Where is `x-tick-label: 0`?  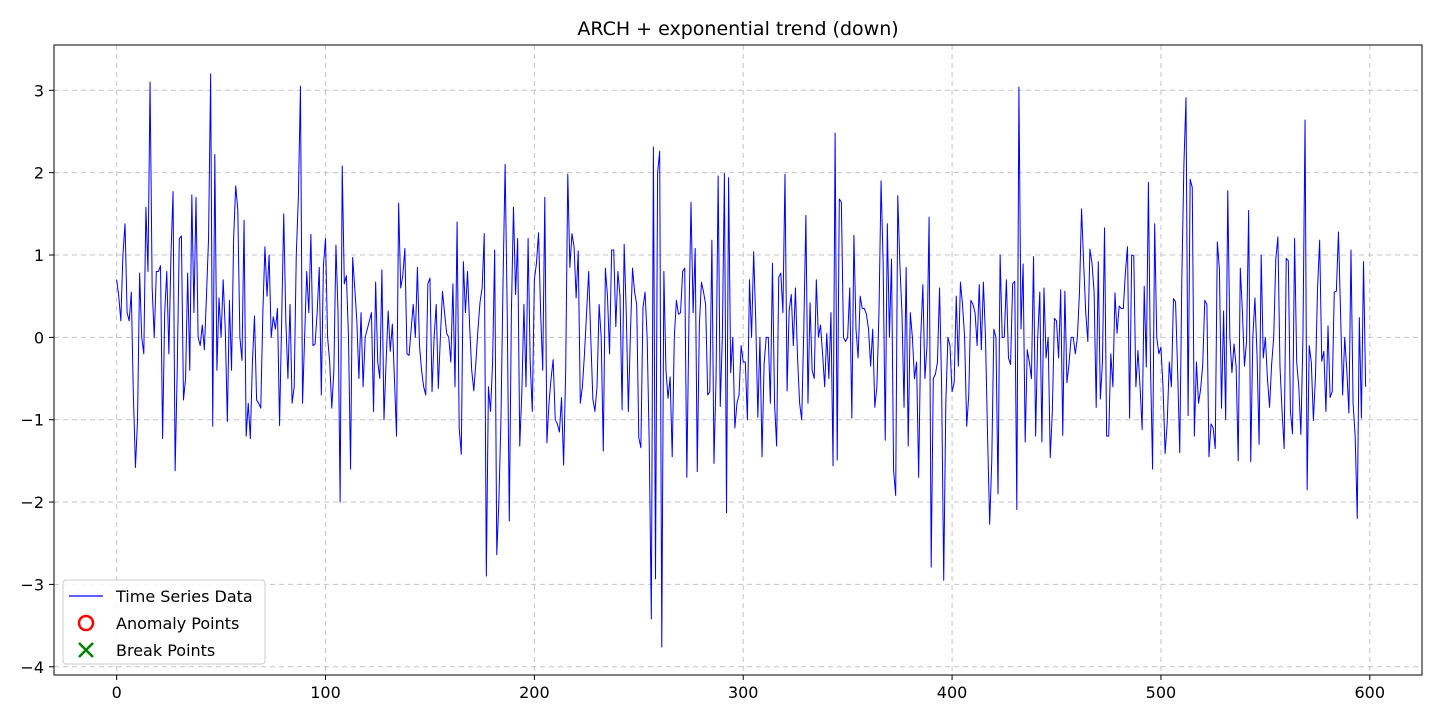 x-tick-label: 0 is located at coordinates (117, 692).